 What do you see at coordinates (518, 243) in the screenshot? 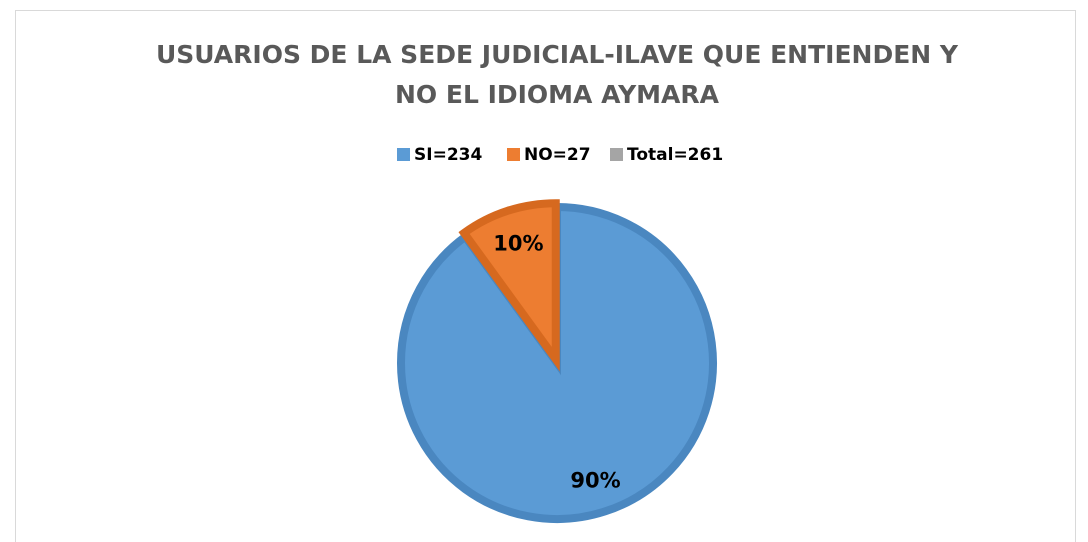
I see `data-label: 10%` at bounding box center [518, 243].